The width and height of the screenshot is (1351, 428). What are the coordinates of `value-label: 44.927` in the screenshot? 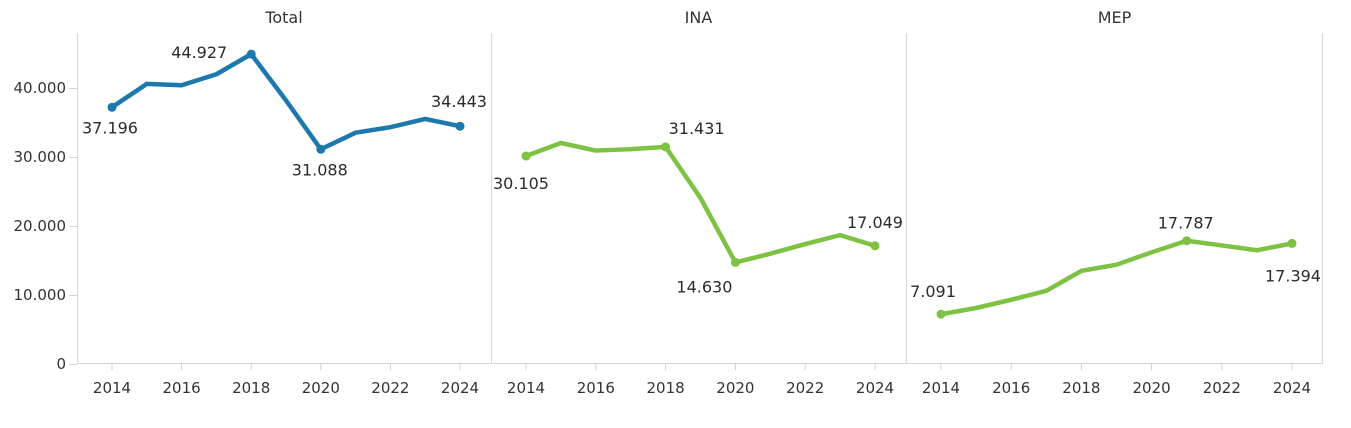 It's located at (199, 52).